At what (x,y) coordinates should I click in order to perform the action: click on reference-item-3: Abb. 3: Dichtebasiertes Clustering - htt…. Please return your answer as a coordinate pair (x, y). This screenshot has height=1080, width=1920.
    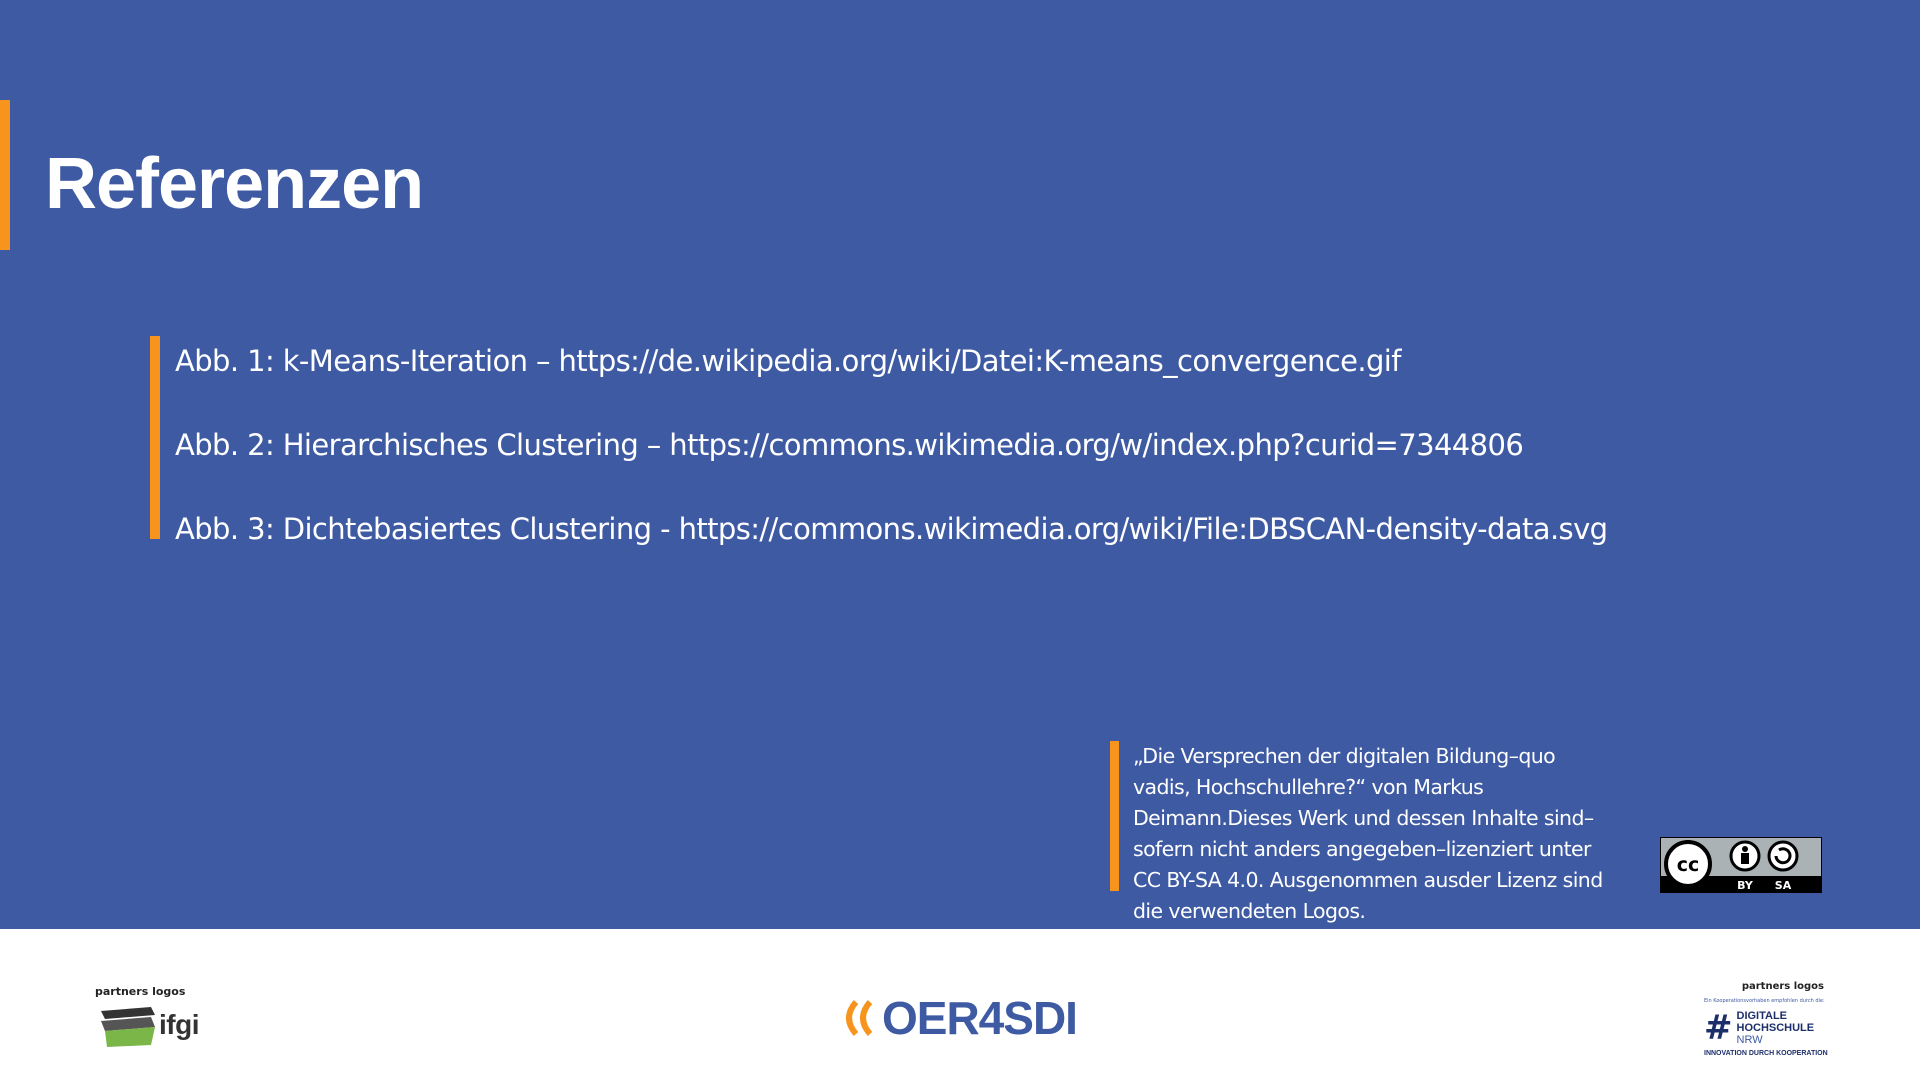
    Looking at the image, I should click on (891, 529).